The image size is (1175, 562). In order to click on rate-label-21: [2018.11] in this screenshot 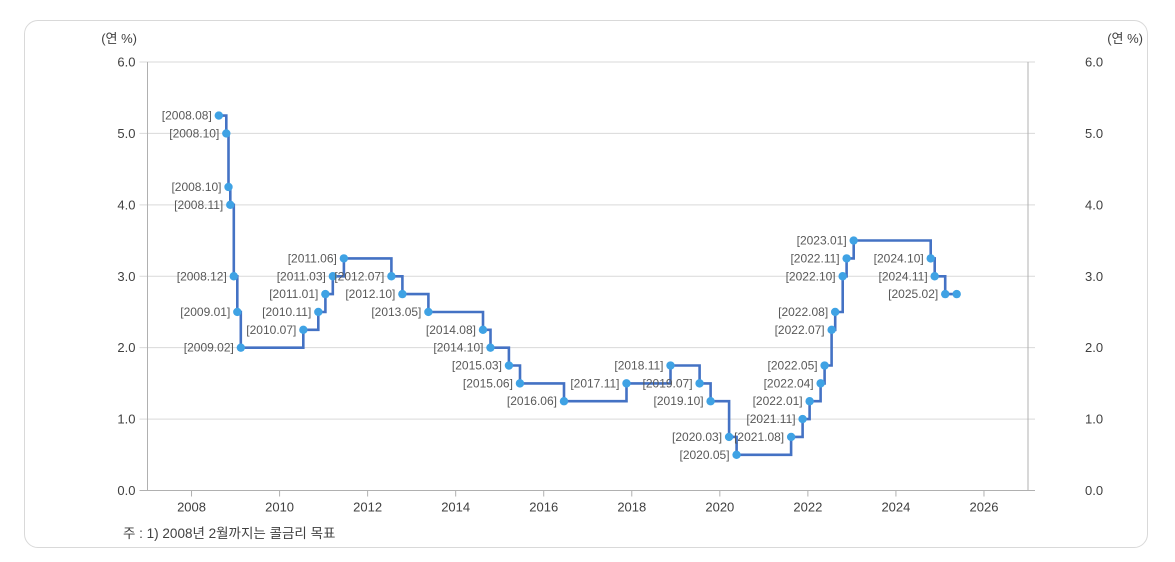, I will do `click(638, 366)`.